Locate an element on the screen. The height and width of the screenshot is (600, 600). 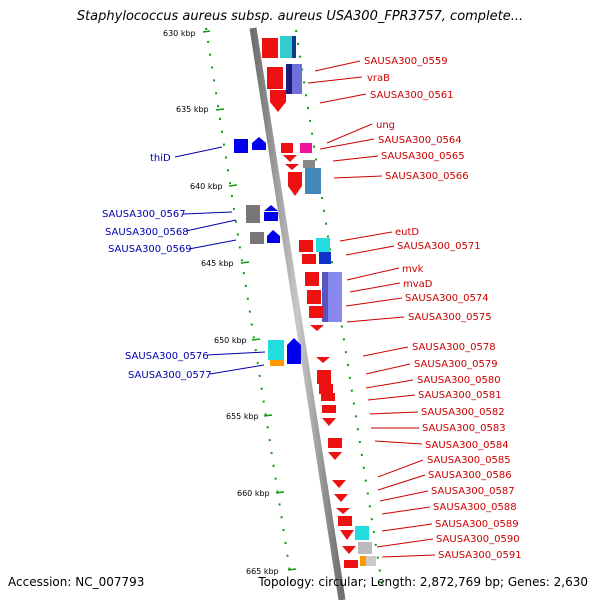
gene-label: SAUSA300_0566 is located at coordinates (427, 176).